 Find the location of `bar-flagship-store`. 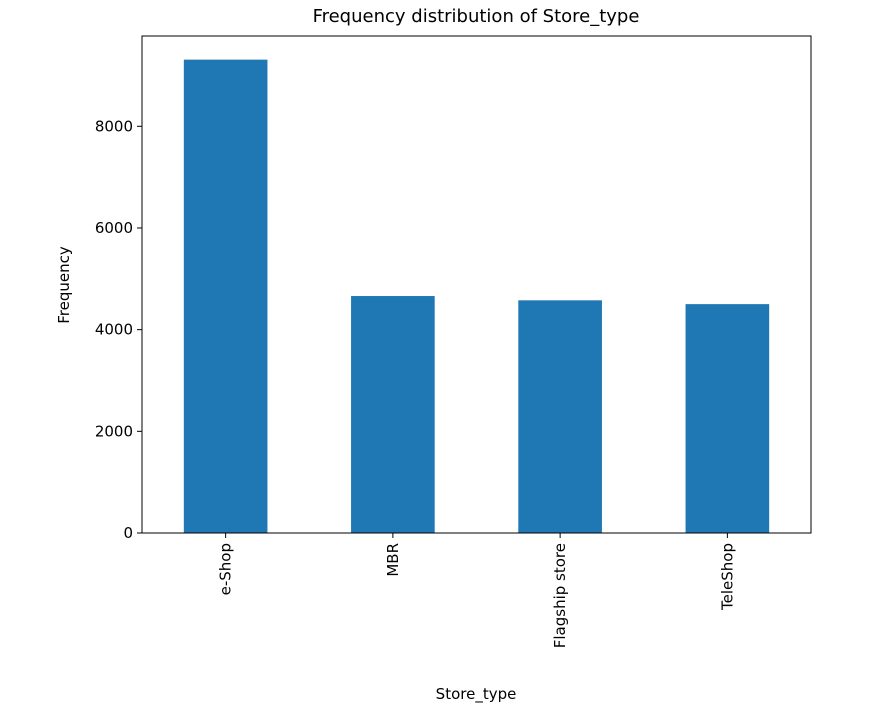

bar-flagship-store is located at coordinates (560, 416).